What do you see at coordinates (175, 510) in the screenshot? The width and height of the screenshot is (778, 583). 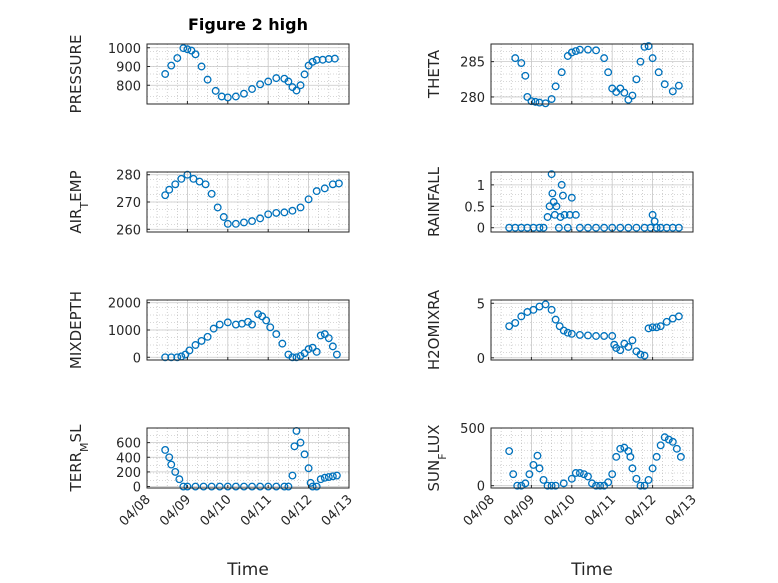 I see `x-tick-label: 04/09` at bounding box center [175, 510].